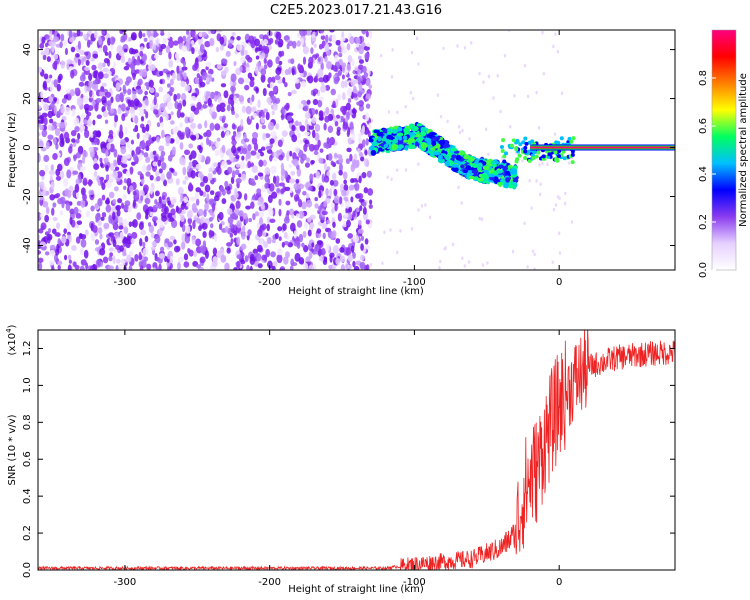  I want to click on bottom-y-axis-label: SNR (10 * v/v), so click(12, 449).